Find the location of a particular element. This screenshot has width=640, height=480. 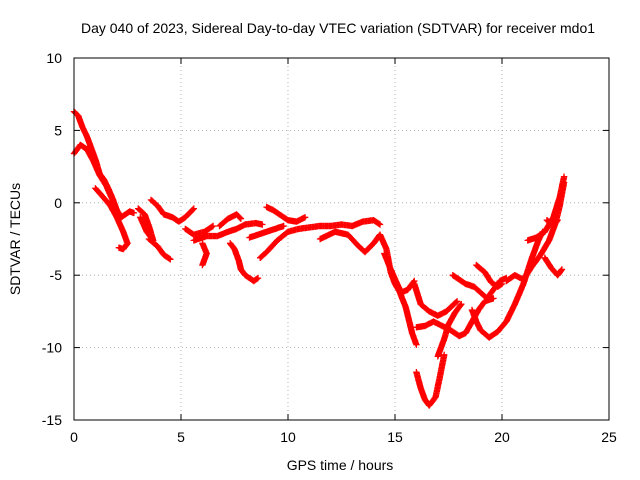

y-tick-label: 10 is located at coordinates (54, 58).